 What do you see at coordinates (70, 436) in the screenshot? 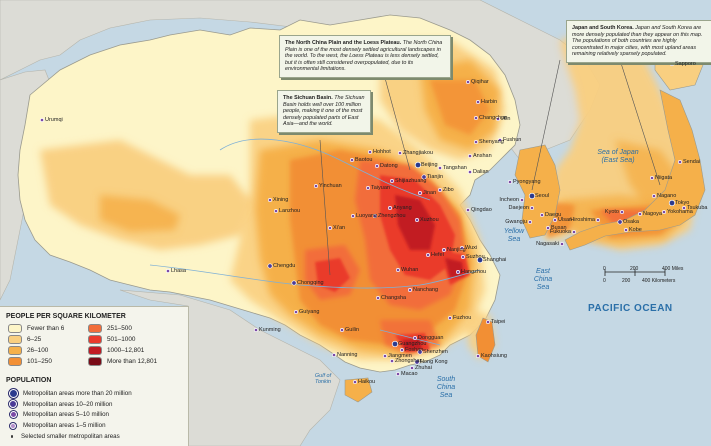
I see `population-label: Selected smaller metropolitan areas` at bounding box center [70, 436].